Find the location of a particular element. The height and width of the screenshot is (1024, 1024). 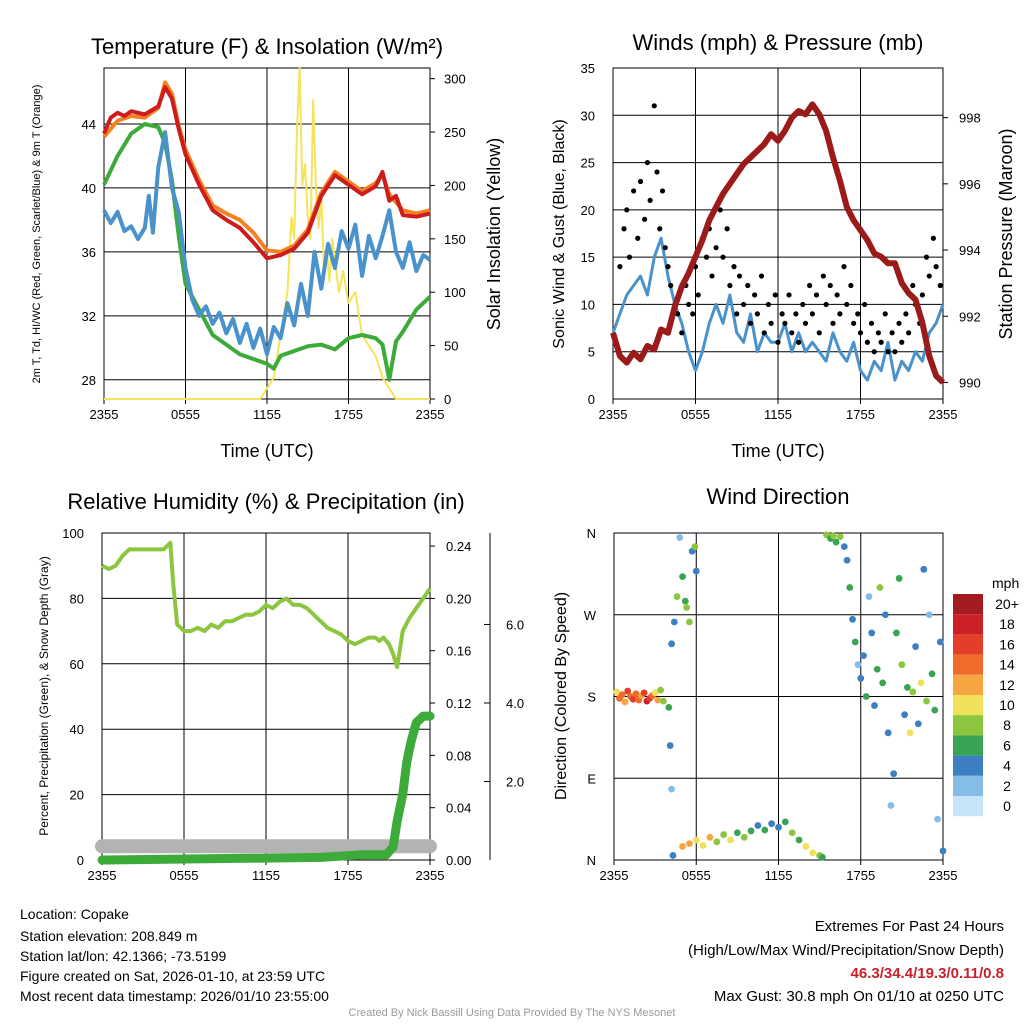

dir-legend-label: 2 is located at coordinates (1007, 786).